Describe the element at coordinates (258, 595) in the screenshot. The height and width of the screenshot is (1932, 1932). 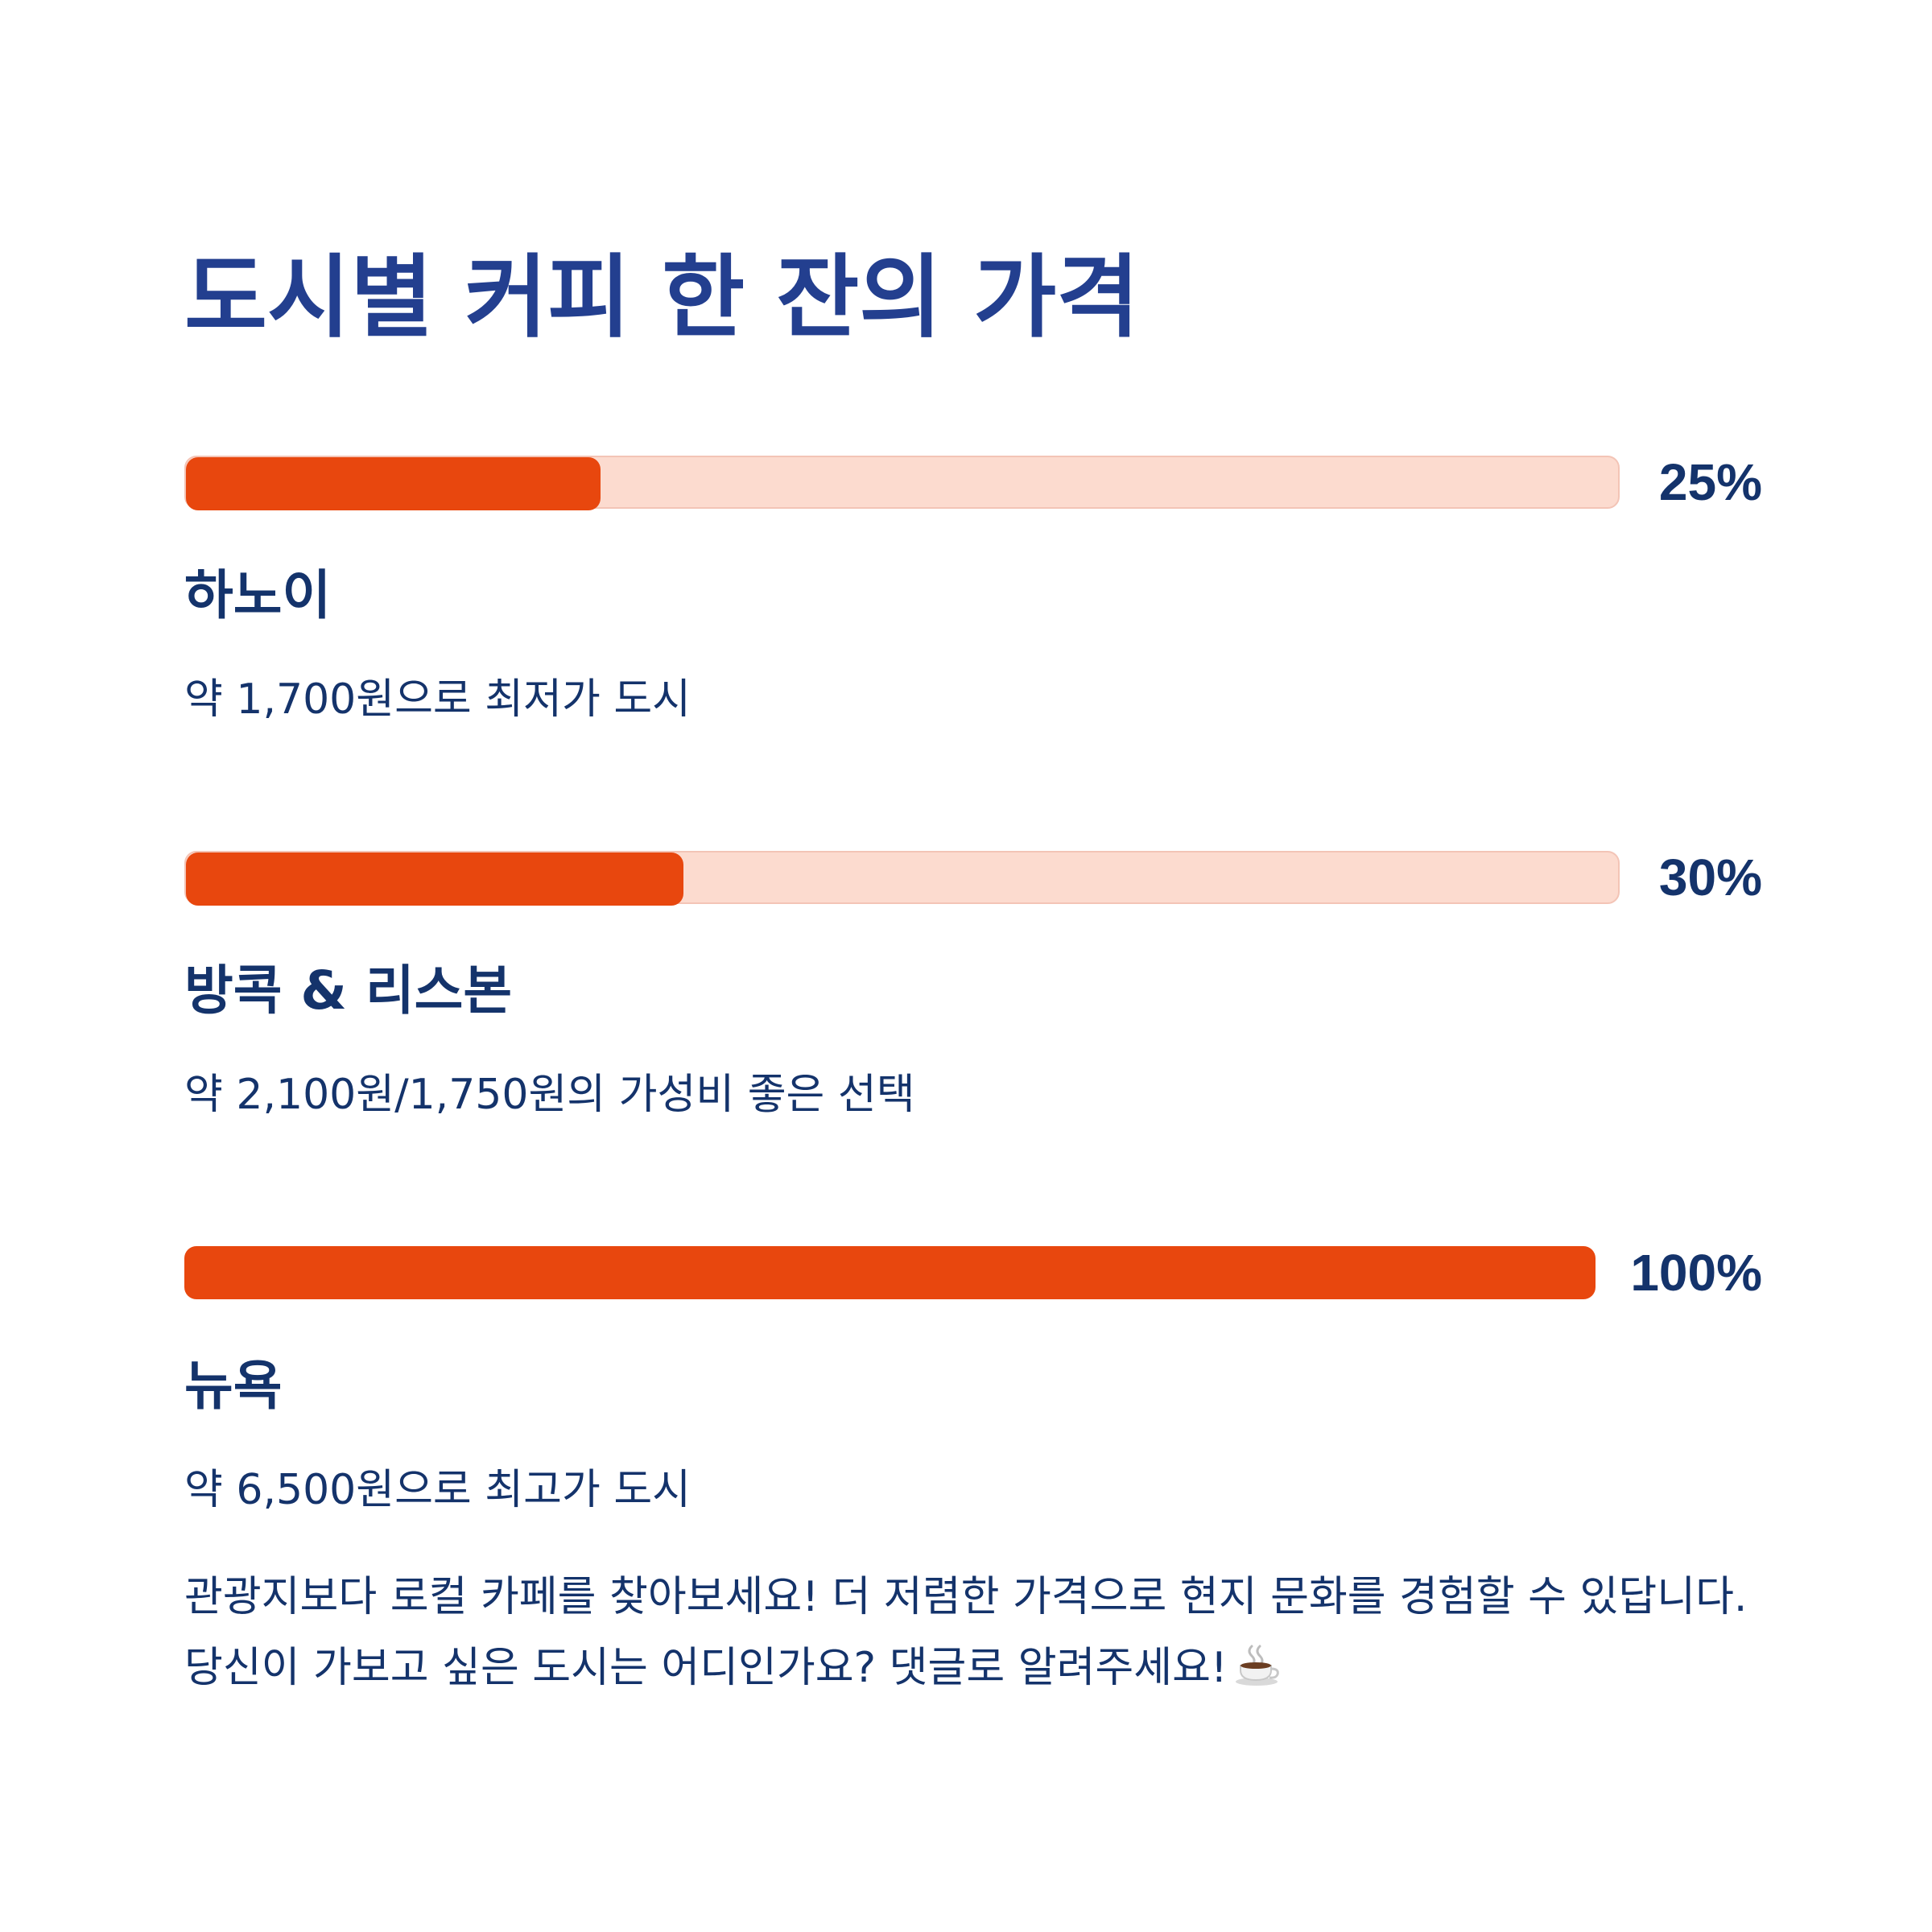
I see `city-name: 하노이` at that location.